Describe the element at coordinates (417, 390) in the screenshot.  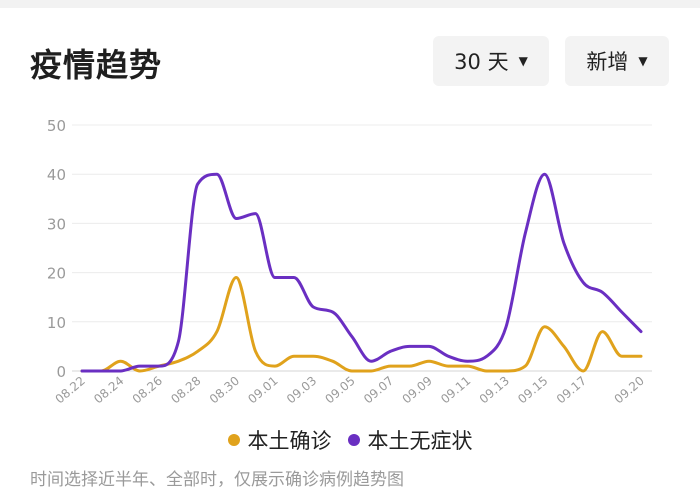
I see `x-tick-label: 09.09` at that location.